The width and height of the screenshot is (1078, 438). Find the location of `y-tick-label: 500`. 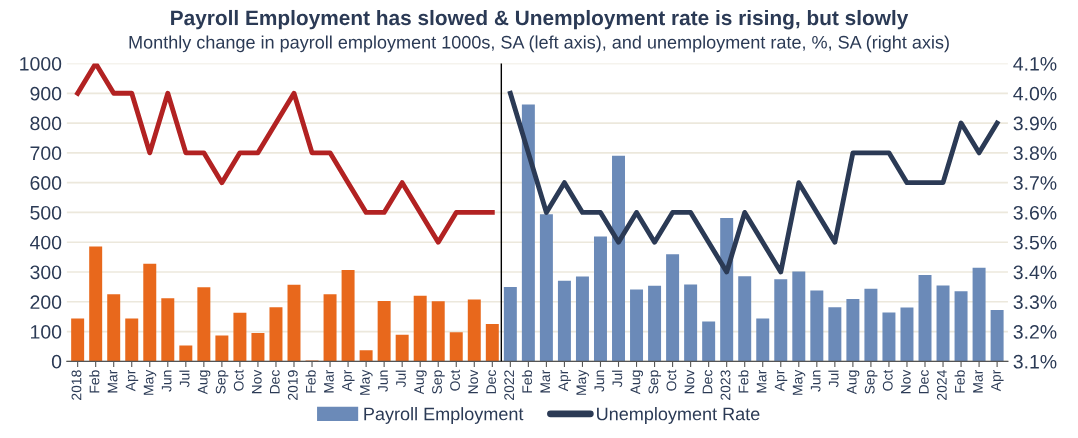

y-tick-label: 500 is located at coordinates (46, 212).